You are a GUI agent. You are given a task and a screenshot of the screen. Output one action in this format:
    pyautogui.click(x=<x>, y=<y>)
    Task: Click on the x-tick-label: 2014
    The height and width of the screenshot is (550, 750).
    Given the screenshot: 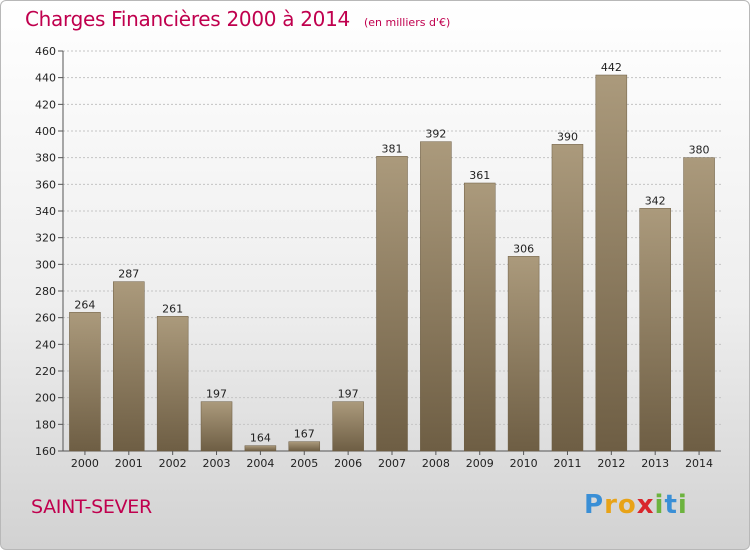 What is the action you would take?
    pyautogui.click(x=699, y=463)
    